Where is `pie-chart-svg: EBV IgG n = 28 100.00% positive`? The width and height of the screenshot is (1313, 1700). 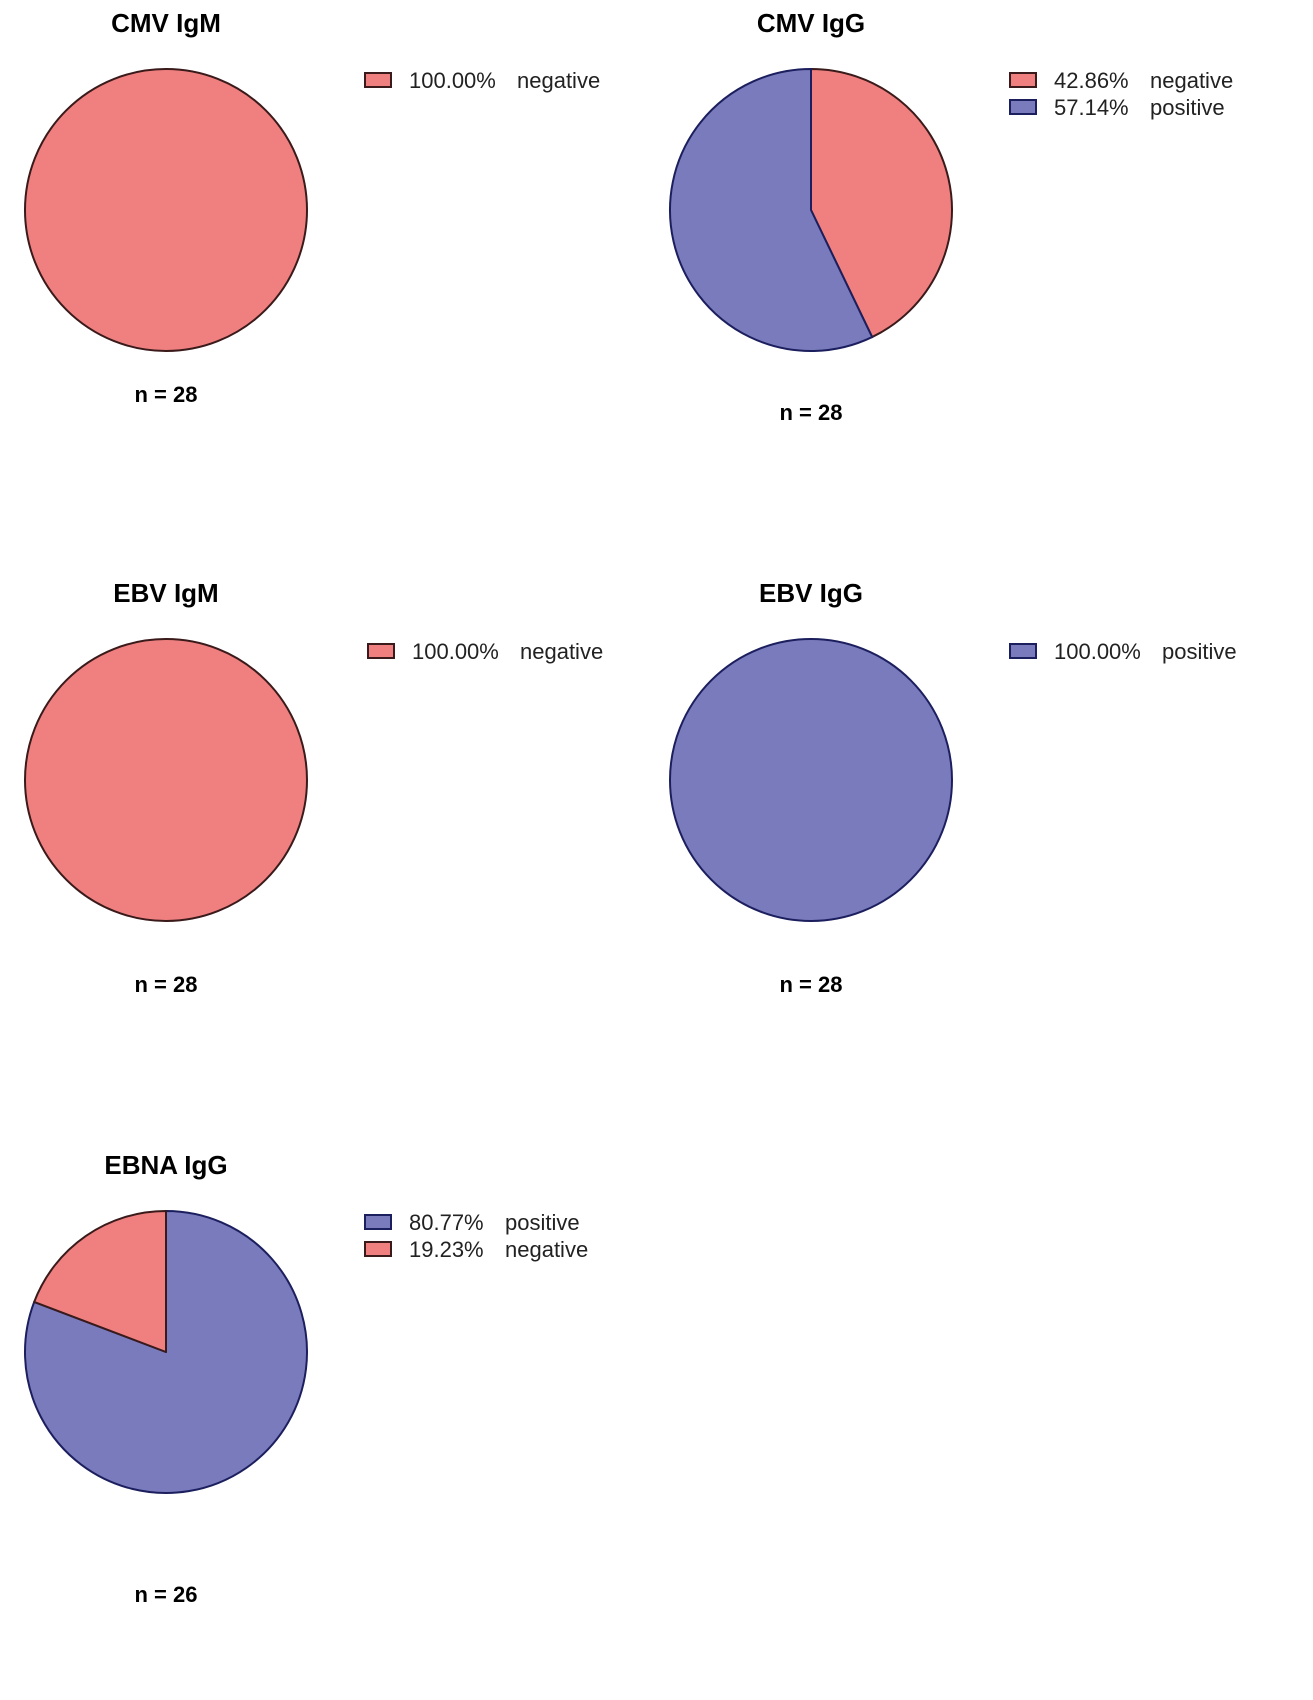
pie-chart-svg: EBV IgG n = 28 100.00% positive is located at coordinates (953, 787).